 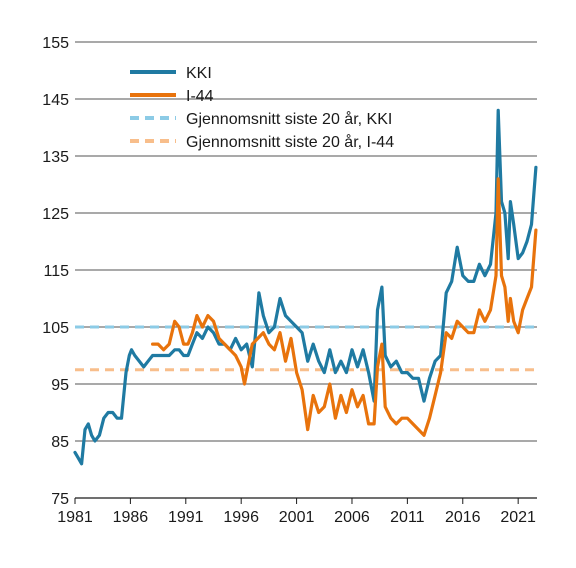 What do you see at coordinates (55, 214) in the screenshot?
I see `y-tick-label: 125` at bounding box center [55, 214].